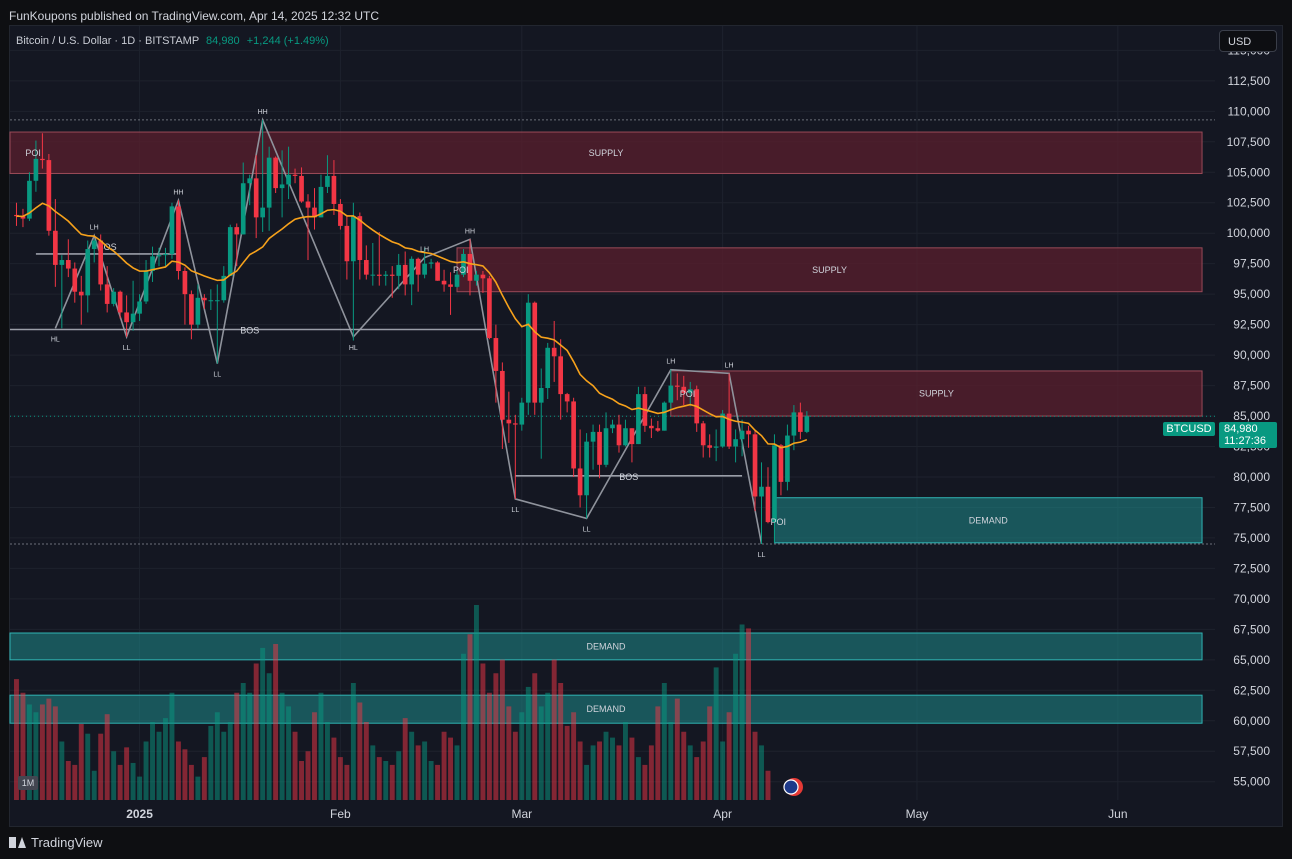 The image size is (1292, 859). Describe the element at coordinates (56, 842) in the screenshot. I see `tradingview-logo: TradingView` at that location.